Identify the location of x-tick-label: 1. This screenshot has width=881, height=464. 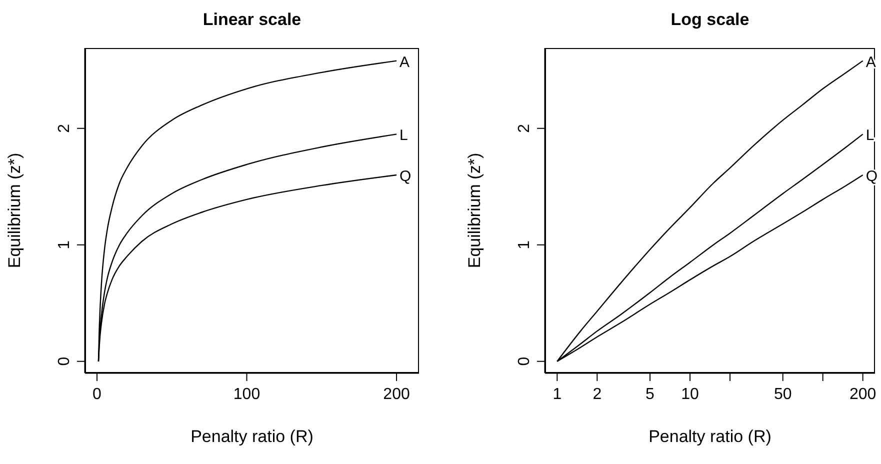
(557, 394).